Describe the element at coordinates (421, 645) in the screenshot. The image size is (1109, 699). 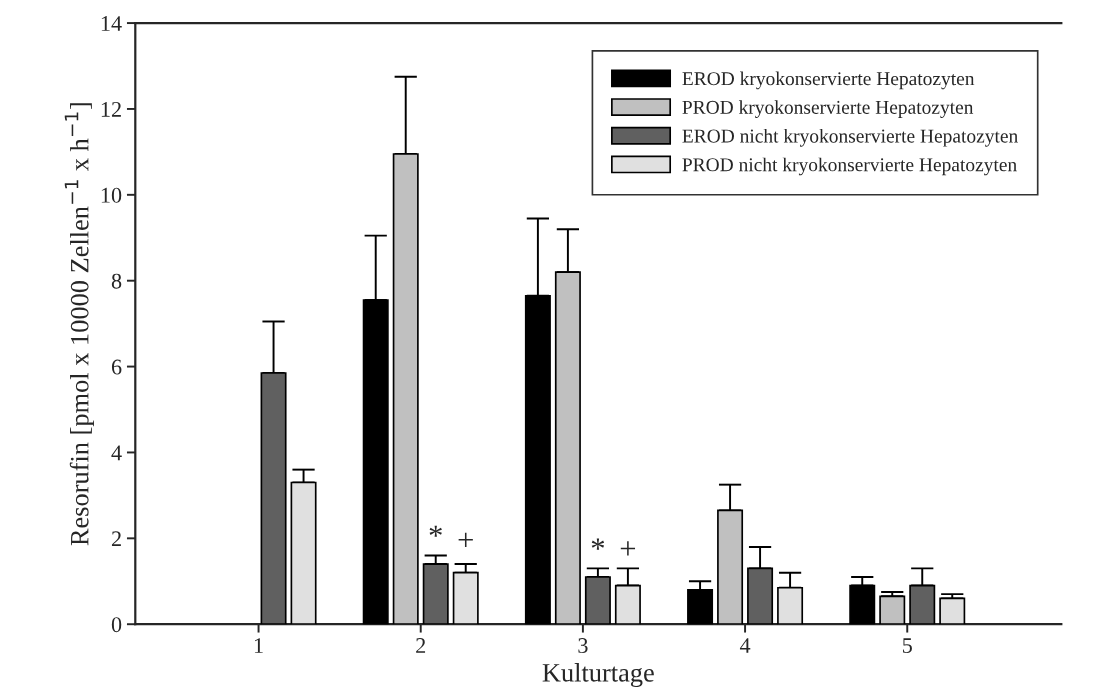
I see `x-tick-label: 2` at that location.